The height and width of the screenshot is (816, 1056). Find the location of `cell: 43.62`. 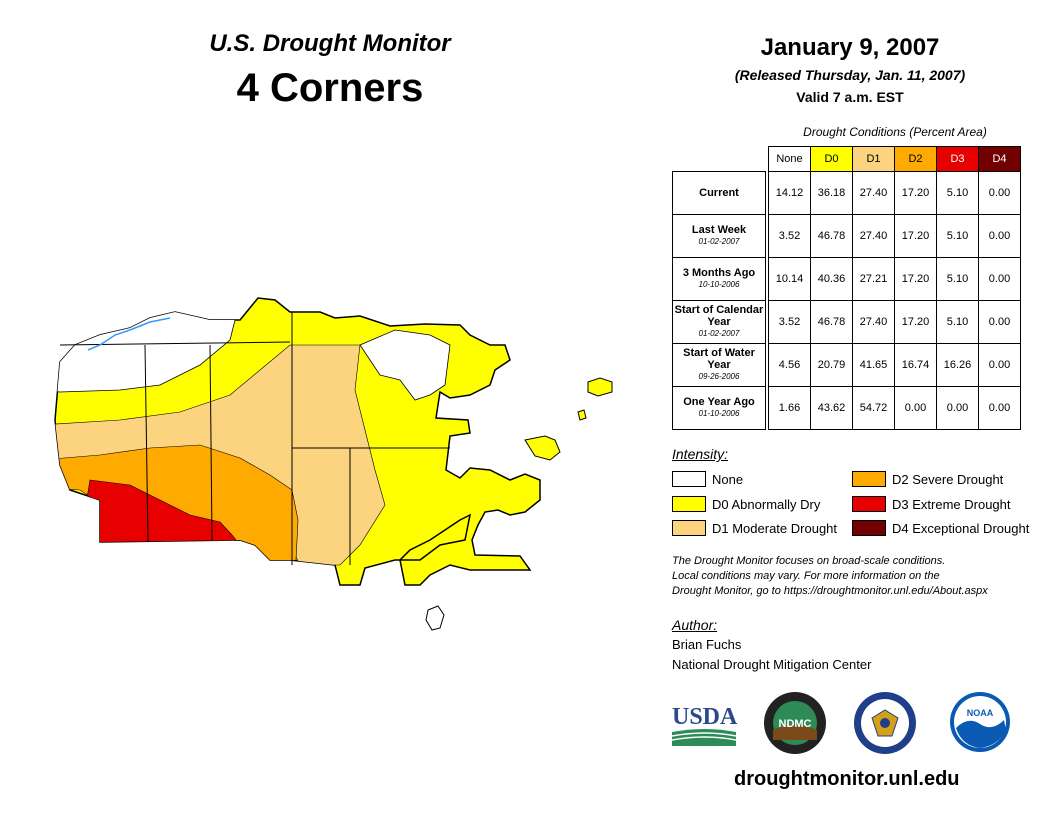

cell: 43.62 is located at coordinates (831, 408).